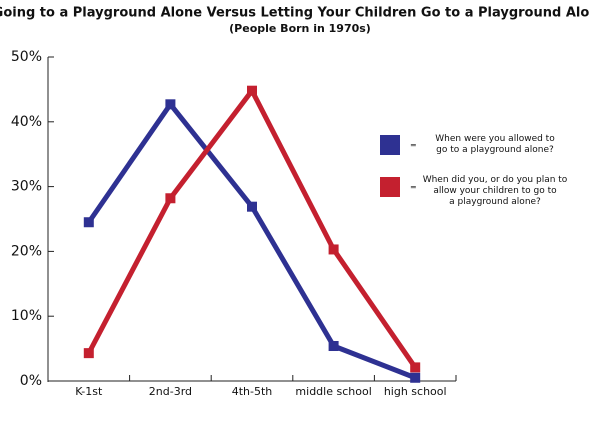  What do you see at coordinates (300, 28) in the screenshot?
I see `chart-subtitle: (People Born in 1970s)` at bounding box center [300, 28].